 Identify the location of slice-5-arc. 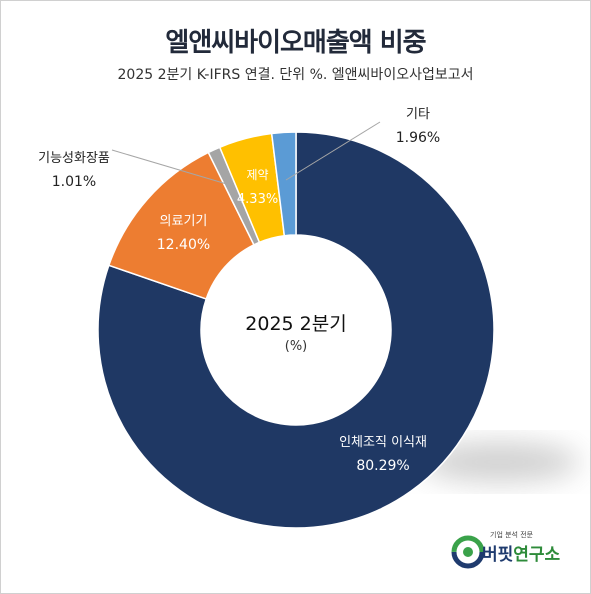
(283, 184).